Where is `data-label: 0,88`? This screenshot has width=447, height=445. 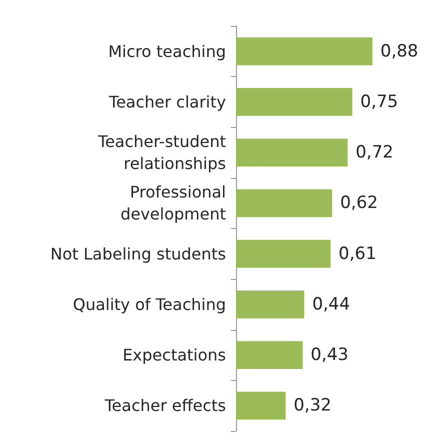
data-label: 0,88 is located at coordinates (399, 51).